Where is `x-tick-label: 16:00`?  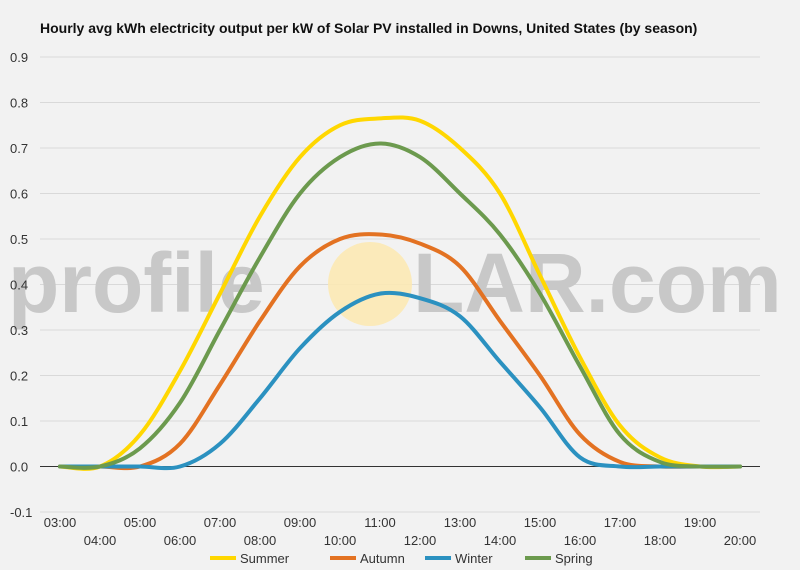 x-tick-label: 16:00 is located at coordinates (580, 540).